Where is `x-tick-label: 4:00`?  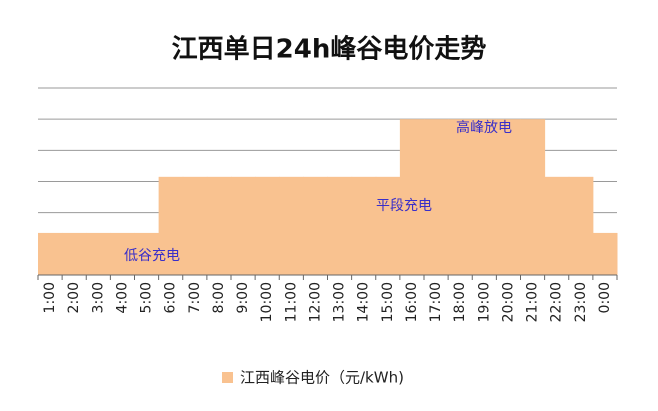 x-tick-label: 4:00 is located at coordinates (122, 297).